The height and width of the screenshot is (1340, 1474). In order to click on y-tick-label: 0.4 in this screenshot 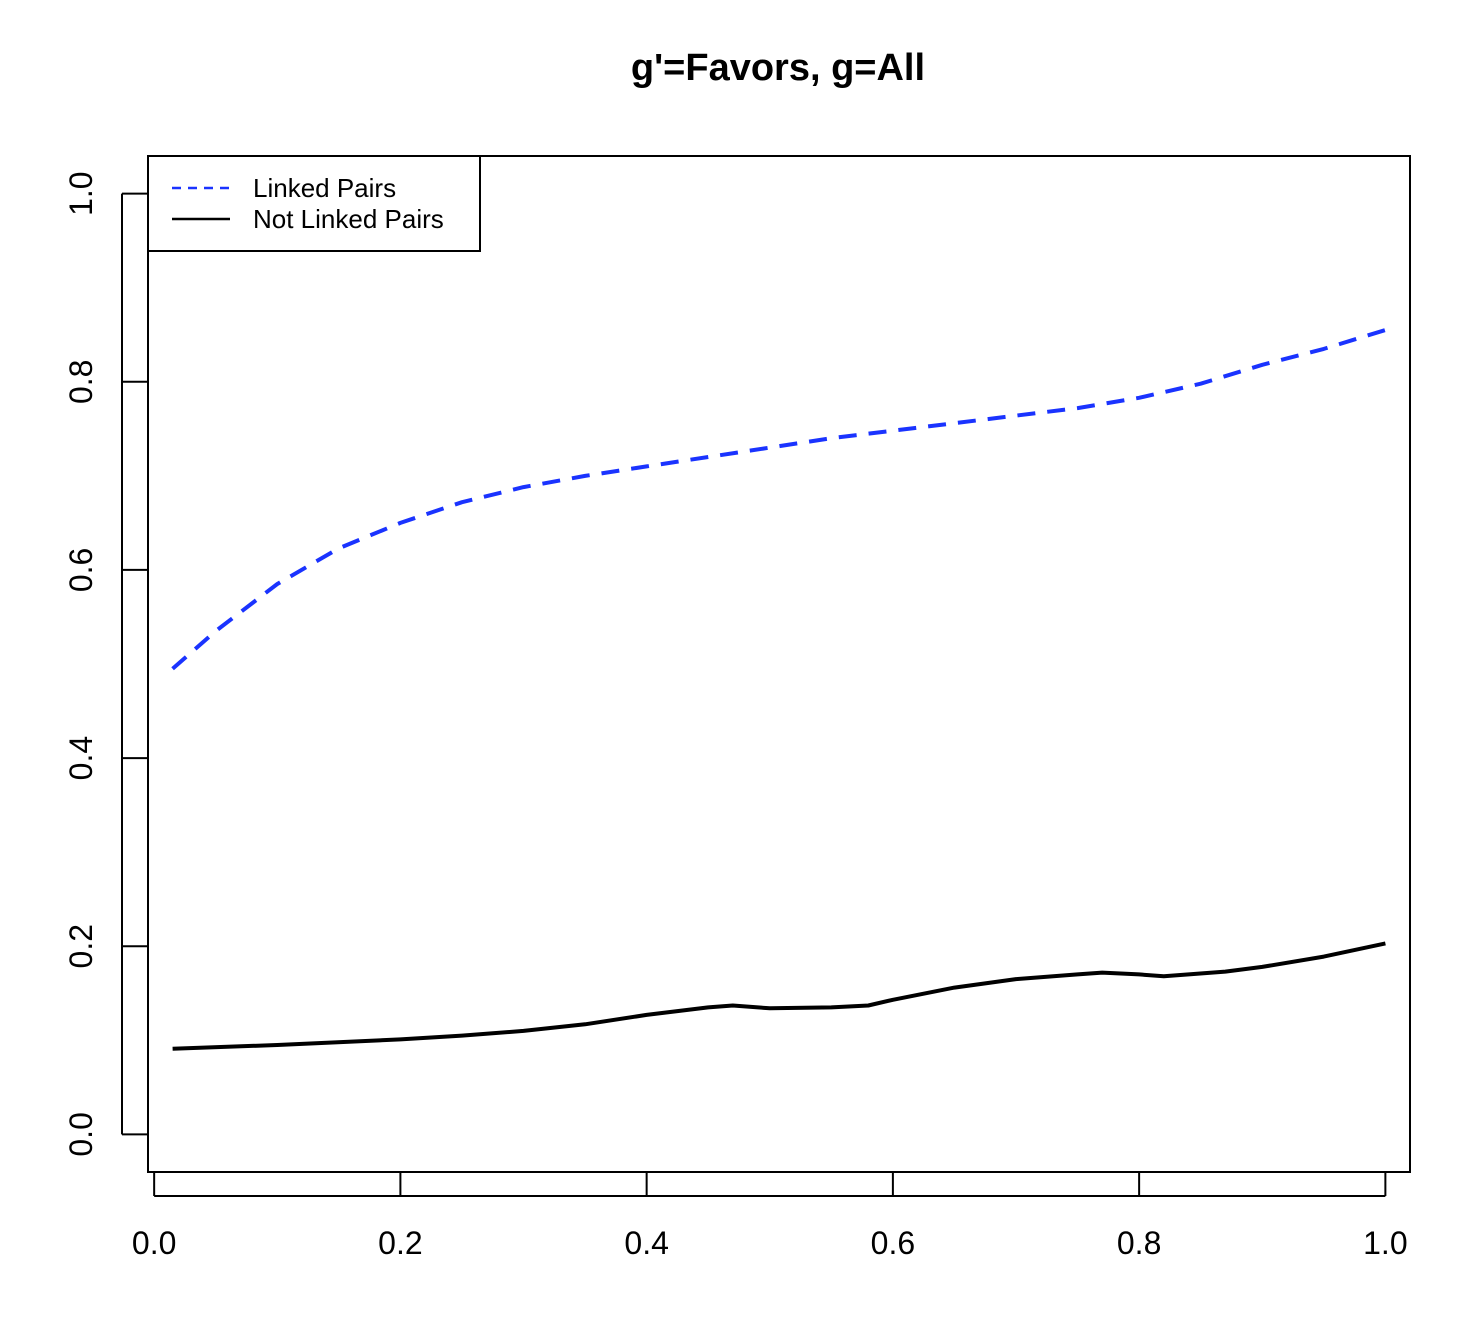, I will do `click(81, 758)`.